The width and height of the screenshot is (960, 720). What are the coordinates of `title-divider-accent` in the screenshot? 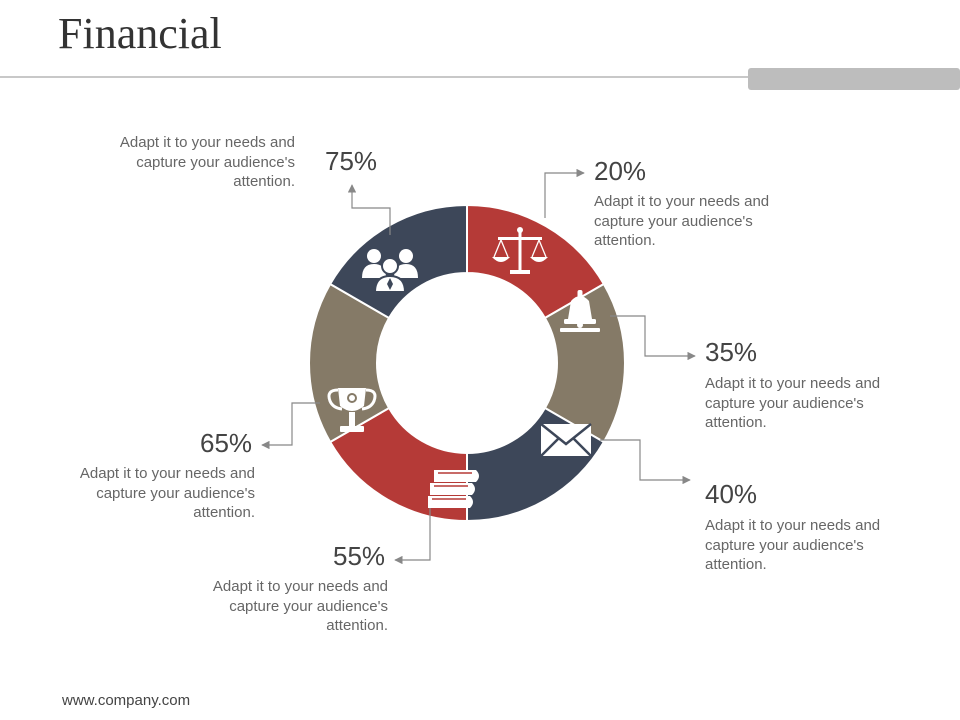 It's located at (854, 79).